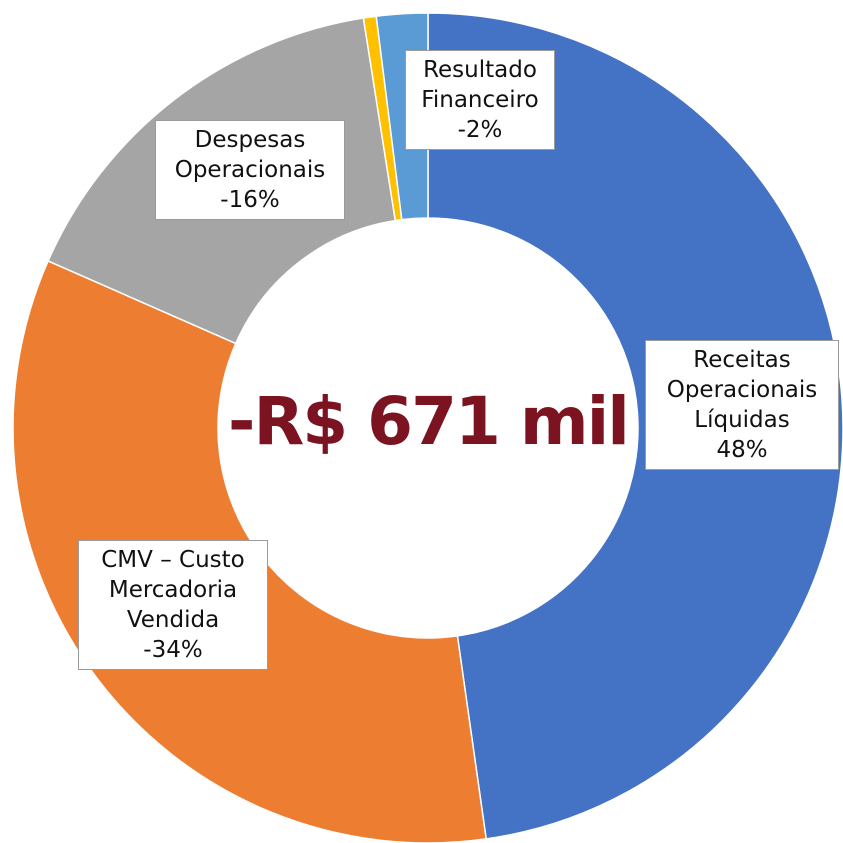 The height and width of the screenshot is (843, 843). I want to click on slice-label: Receitas Operacionais Líquidas 48%, so click(742, 405).